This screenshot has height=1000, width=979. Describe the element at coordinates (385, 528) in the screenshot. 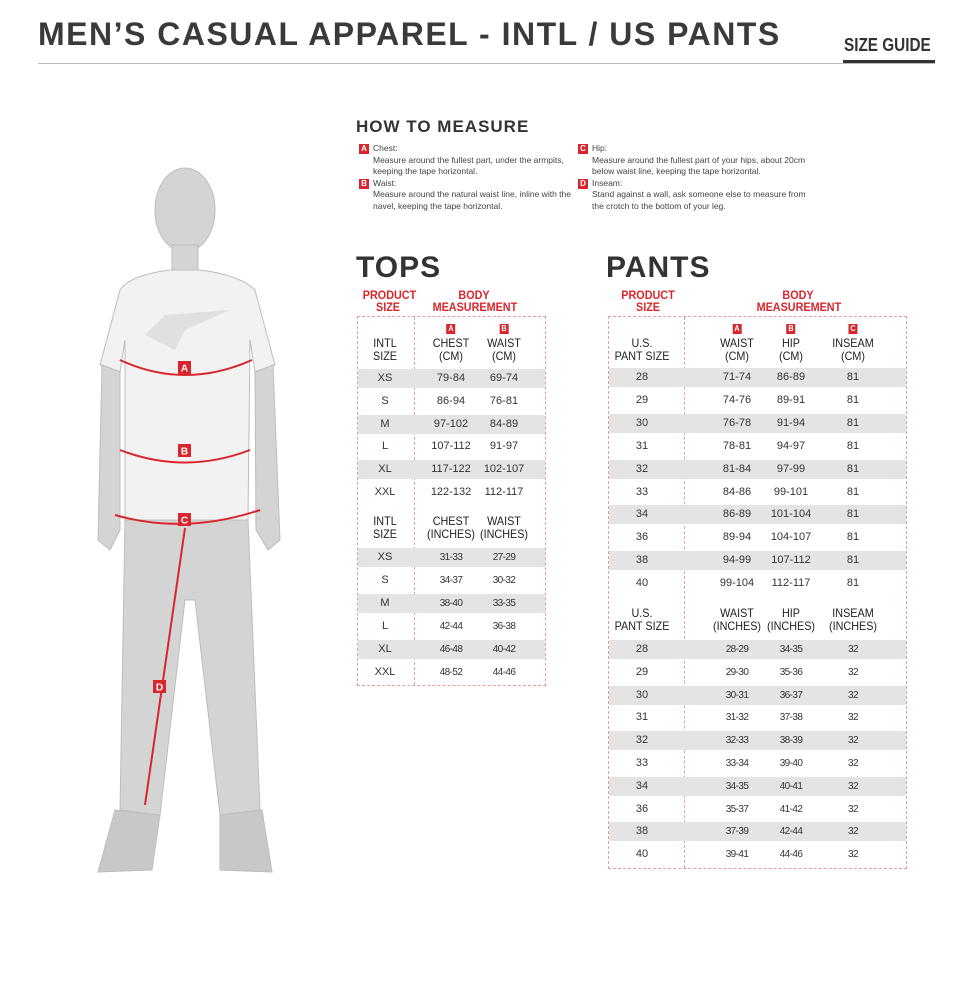

I see `column-header: INTL SIZE` at that location.